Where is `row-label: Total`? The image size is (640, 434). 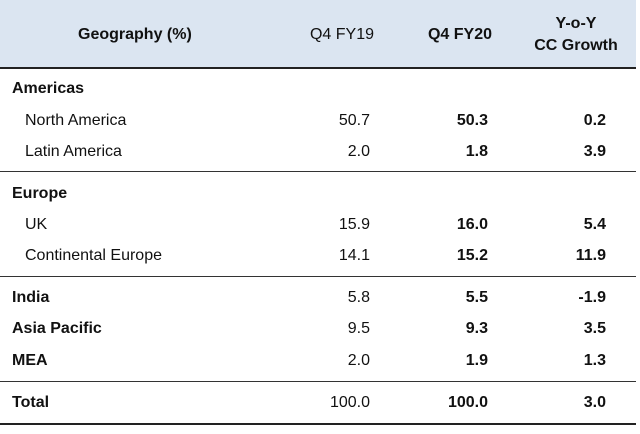 row-label: Total is located at coordinates (31, 402).